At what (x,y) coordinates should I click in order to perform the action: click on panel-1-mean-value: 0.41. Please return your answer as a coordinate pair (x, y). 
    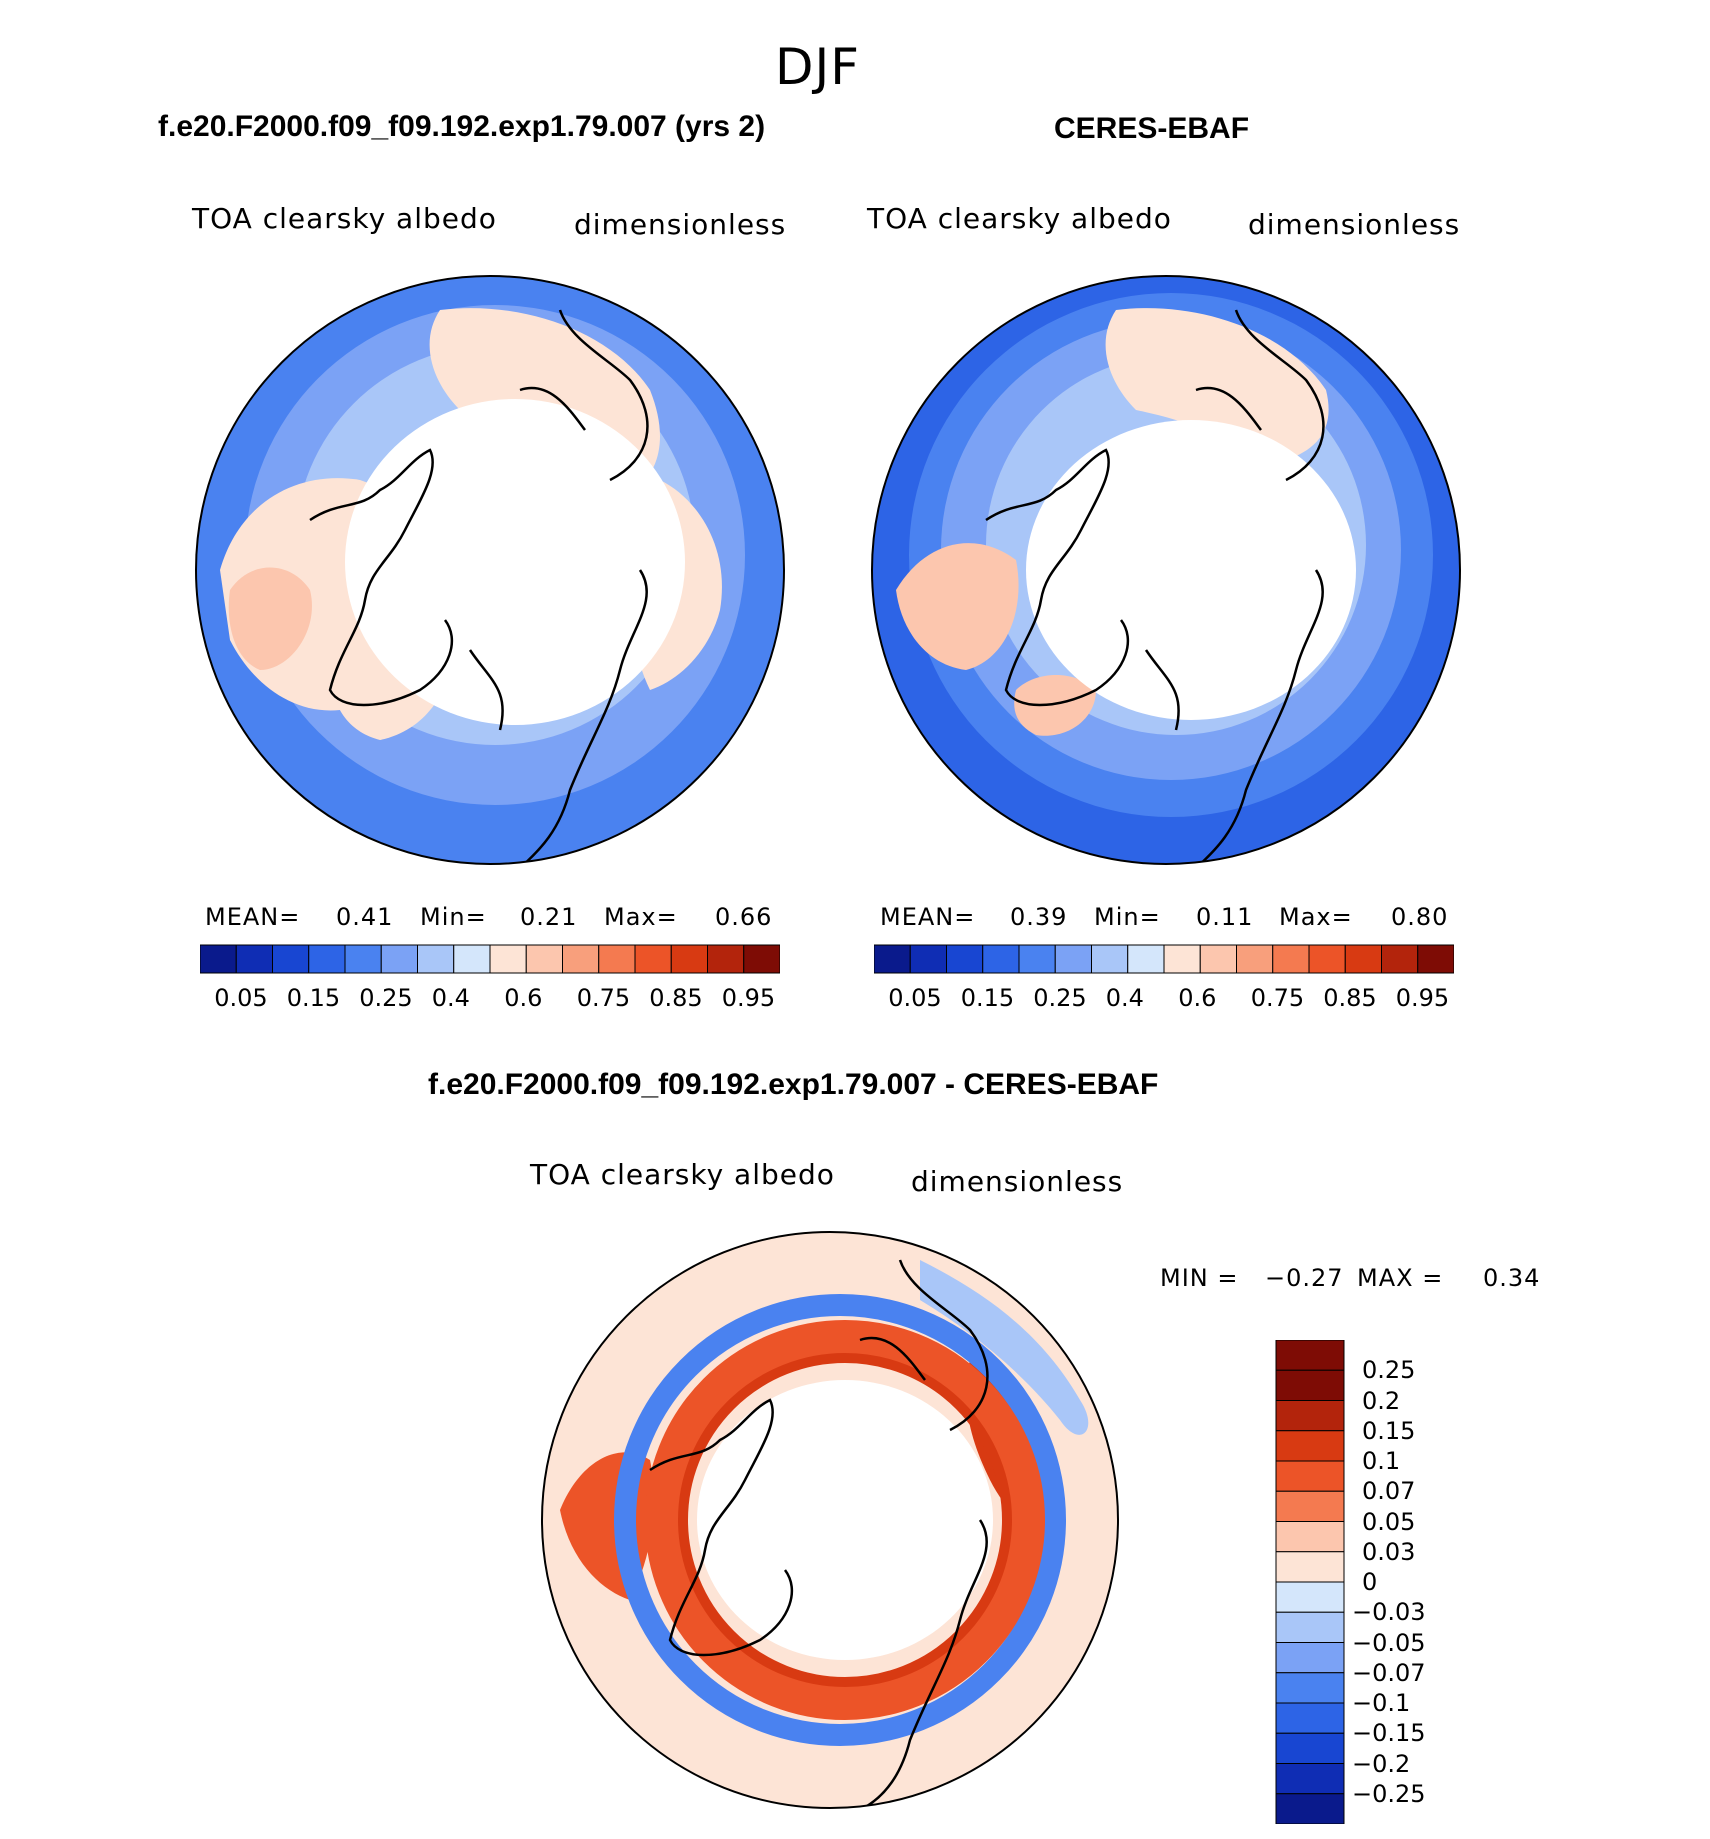
    Looking at the image, I should click on (365, 917).